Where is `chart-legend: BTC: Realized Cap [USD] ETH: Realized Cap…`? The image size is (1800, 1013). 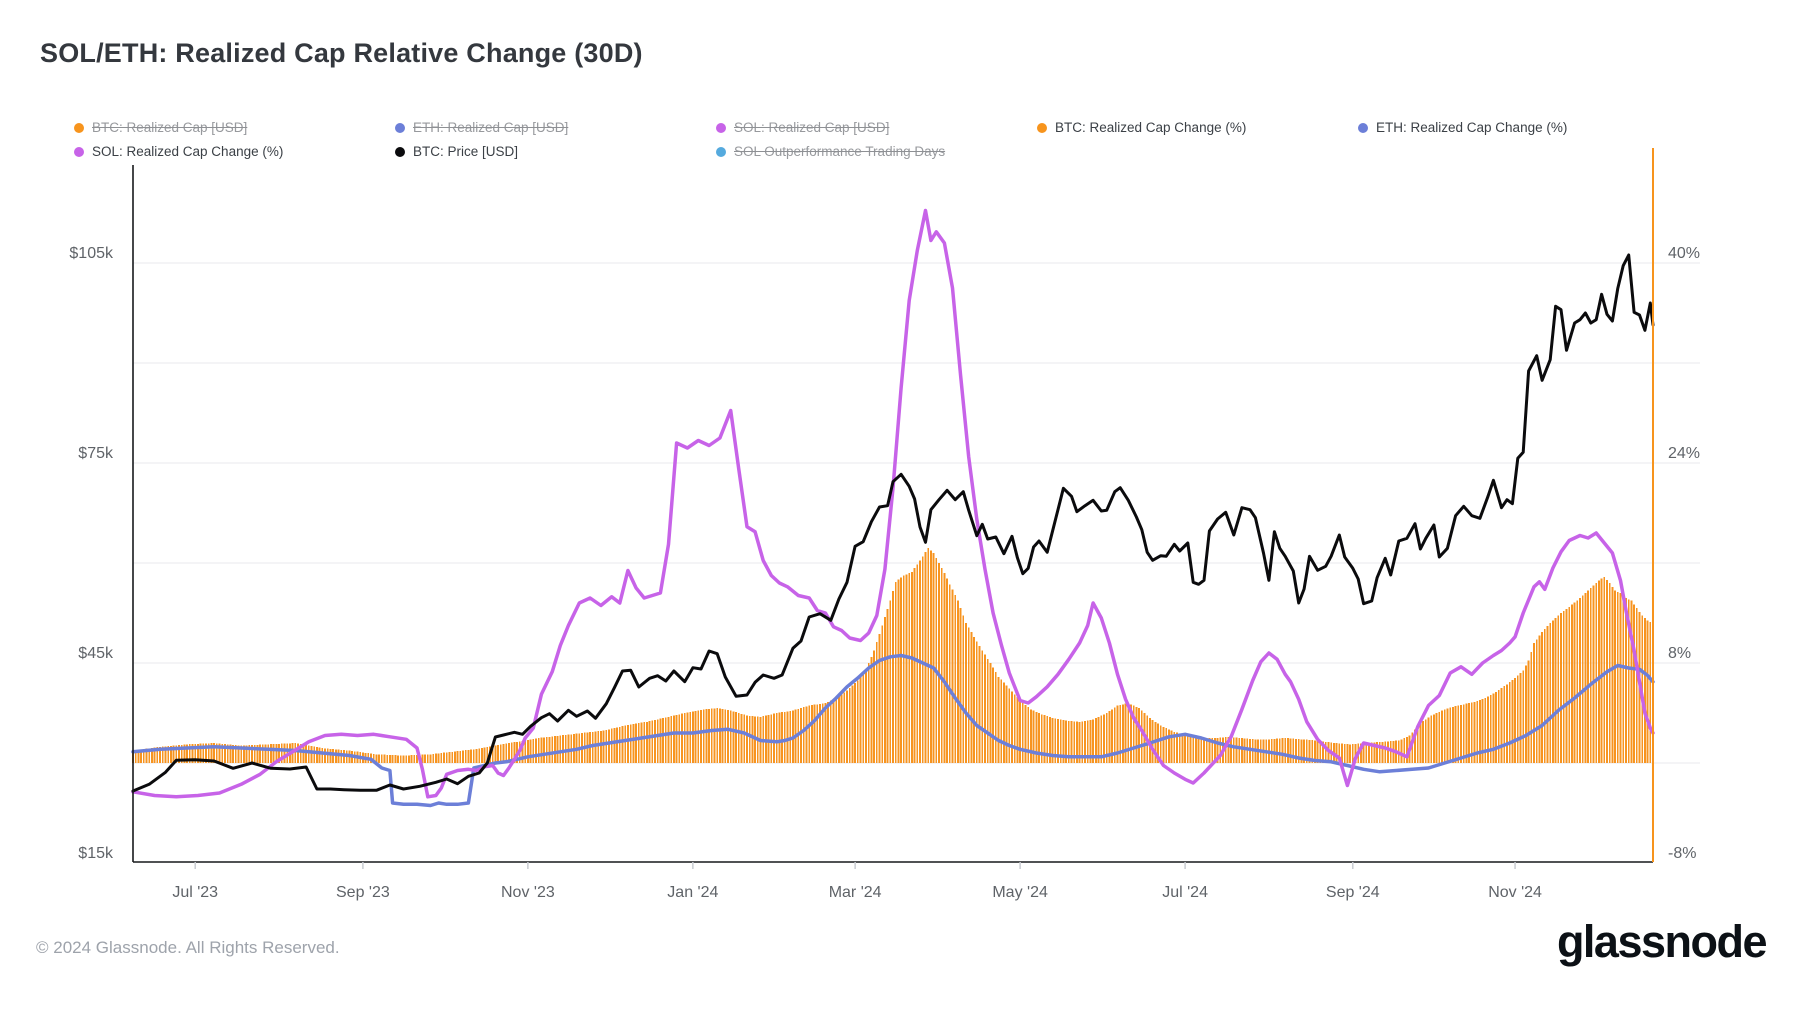
chart-legend: BTC: Realized Cap [USD] ETH: Realized Cap… is located at coordinates (876, 139).